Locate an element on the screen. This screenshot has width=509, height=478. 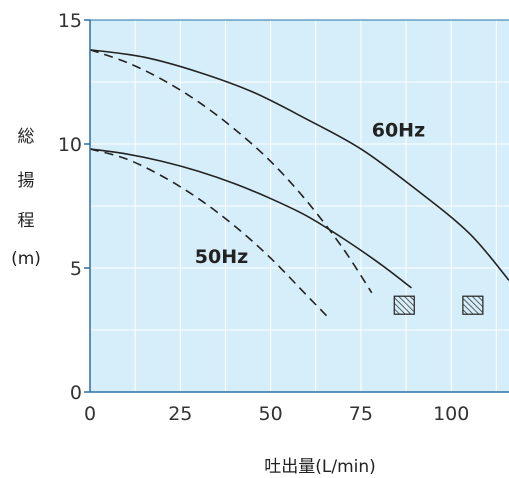
x-axis-label: 吐出量(L/min) is located at coordinates (320, 467).